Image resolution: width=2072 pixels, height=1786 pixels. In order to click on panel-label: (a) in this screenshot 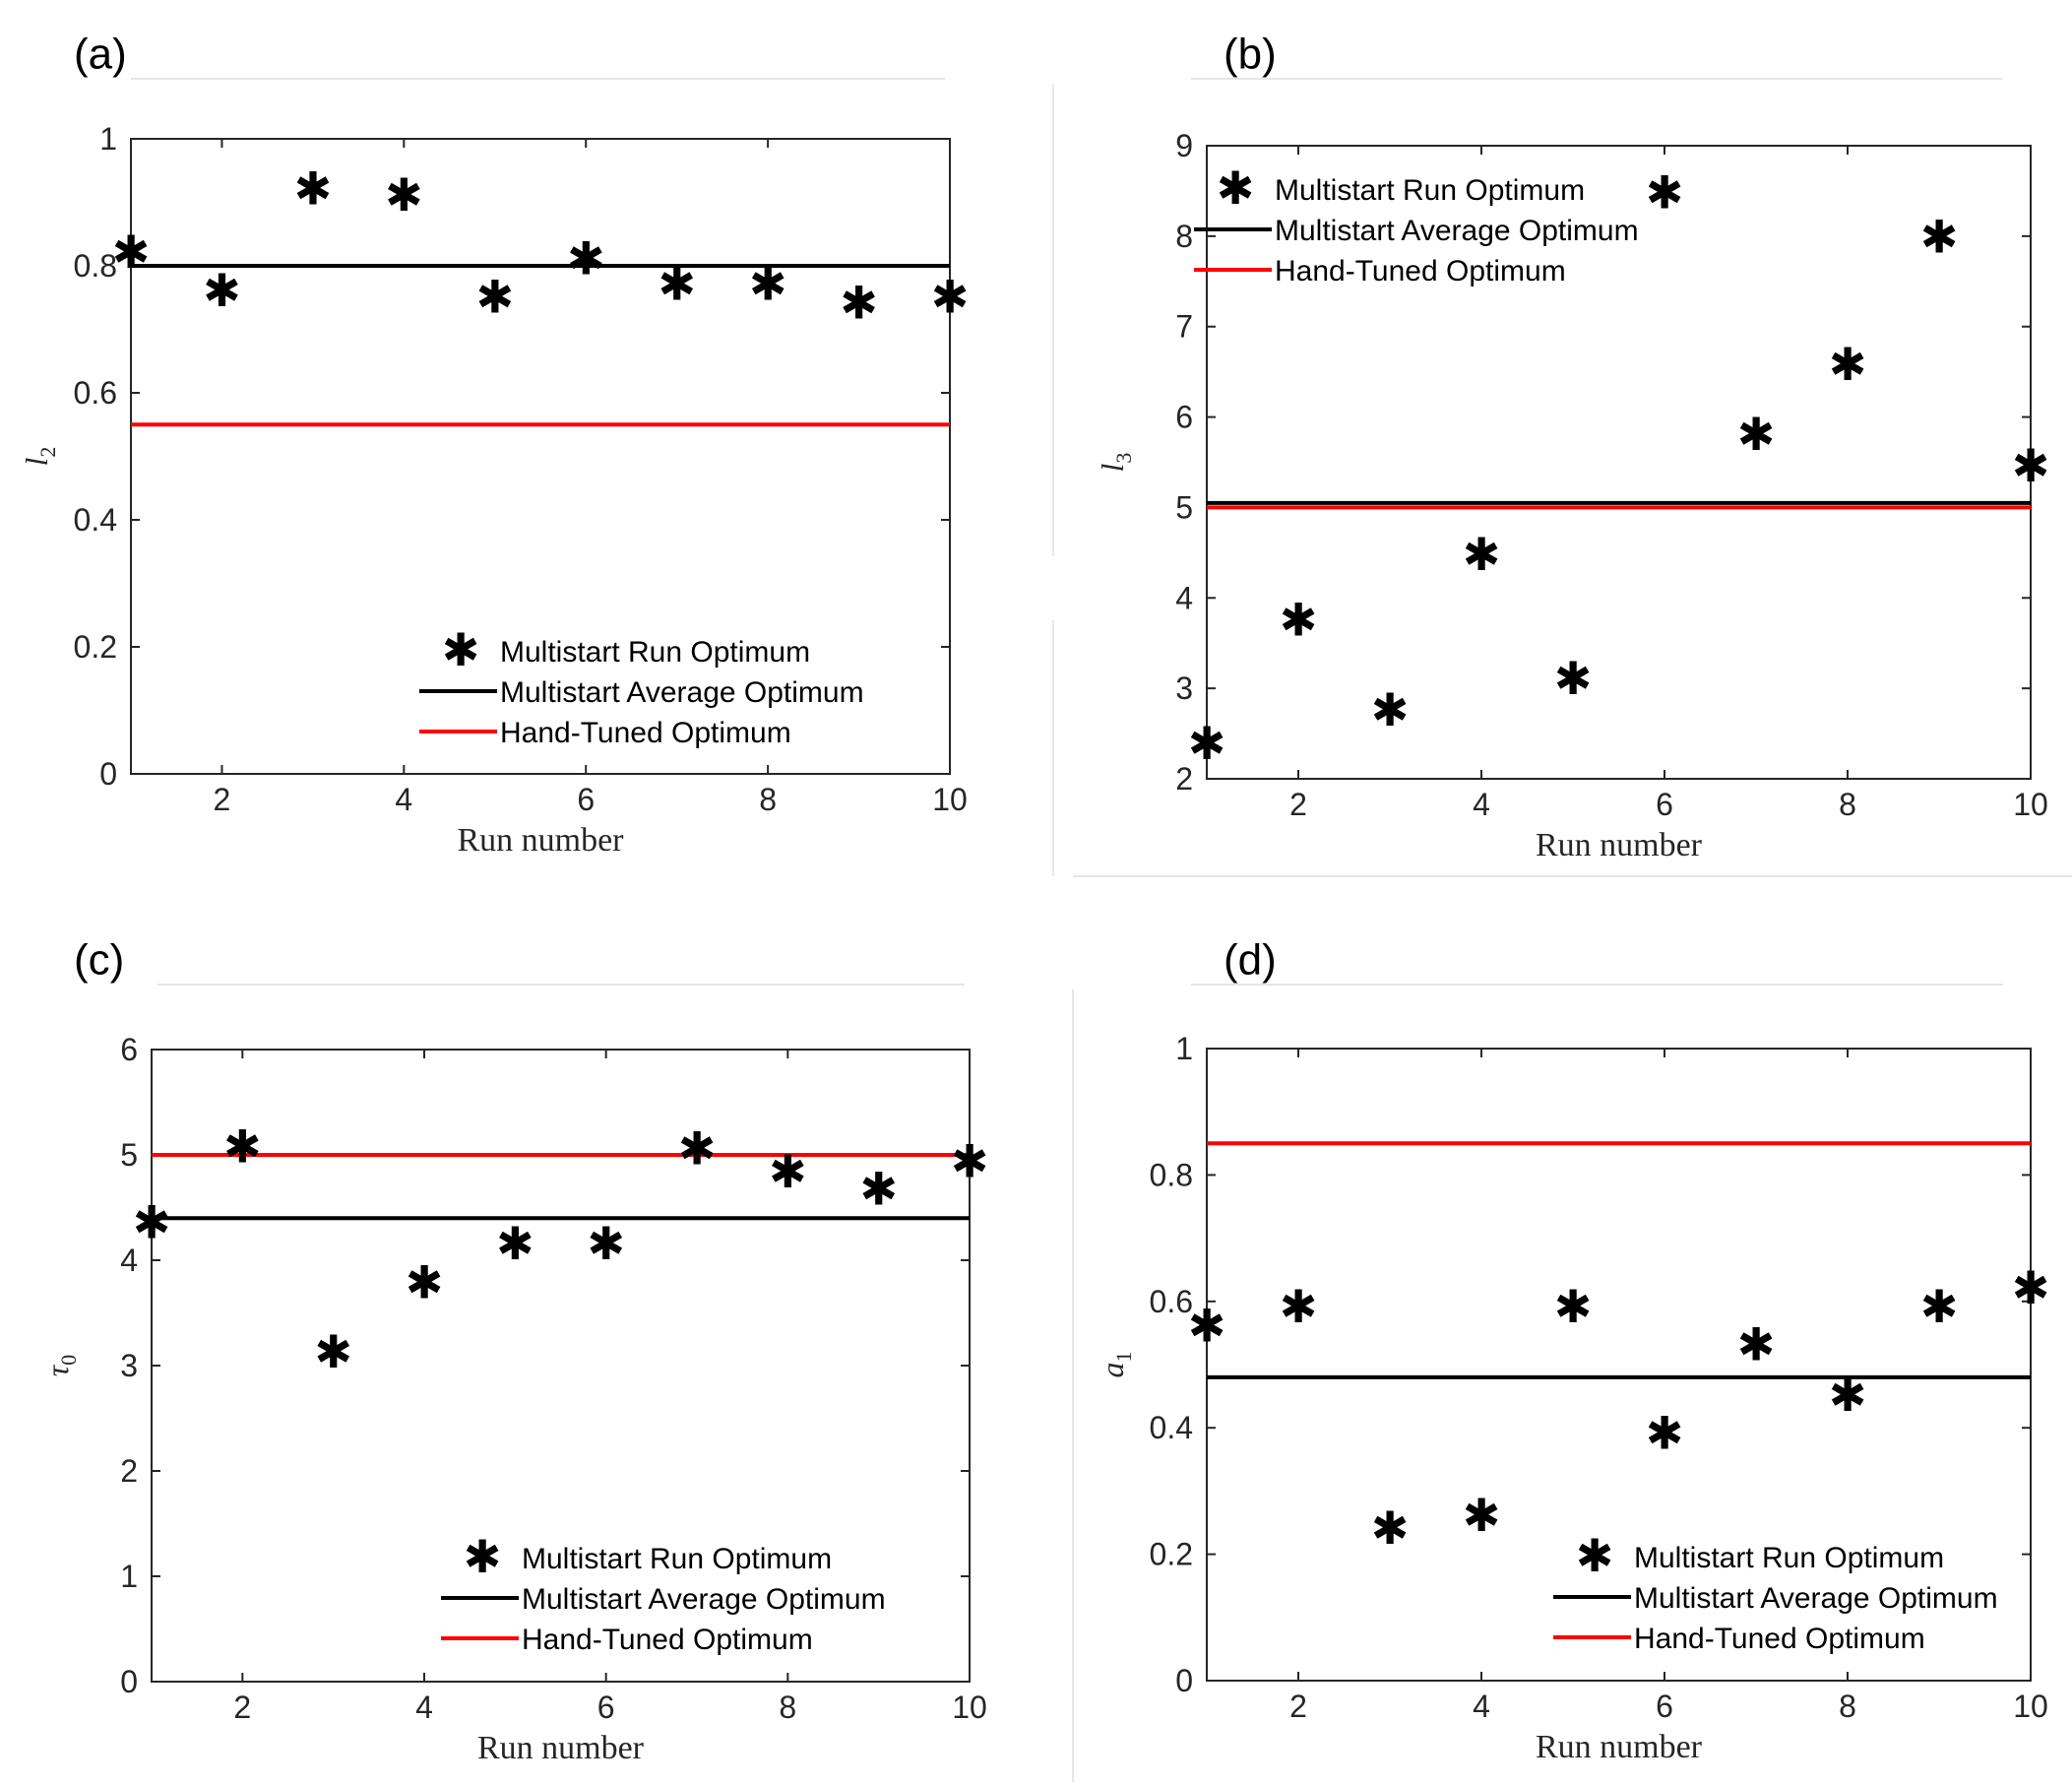, I will do `click(100, 55)`.